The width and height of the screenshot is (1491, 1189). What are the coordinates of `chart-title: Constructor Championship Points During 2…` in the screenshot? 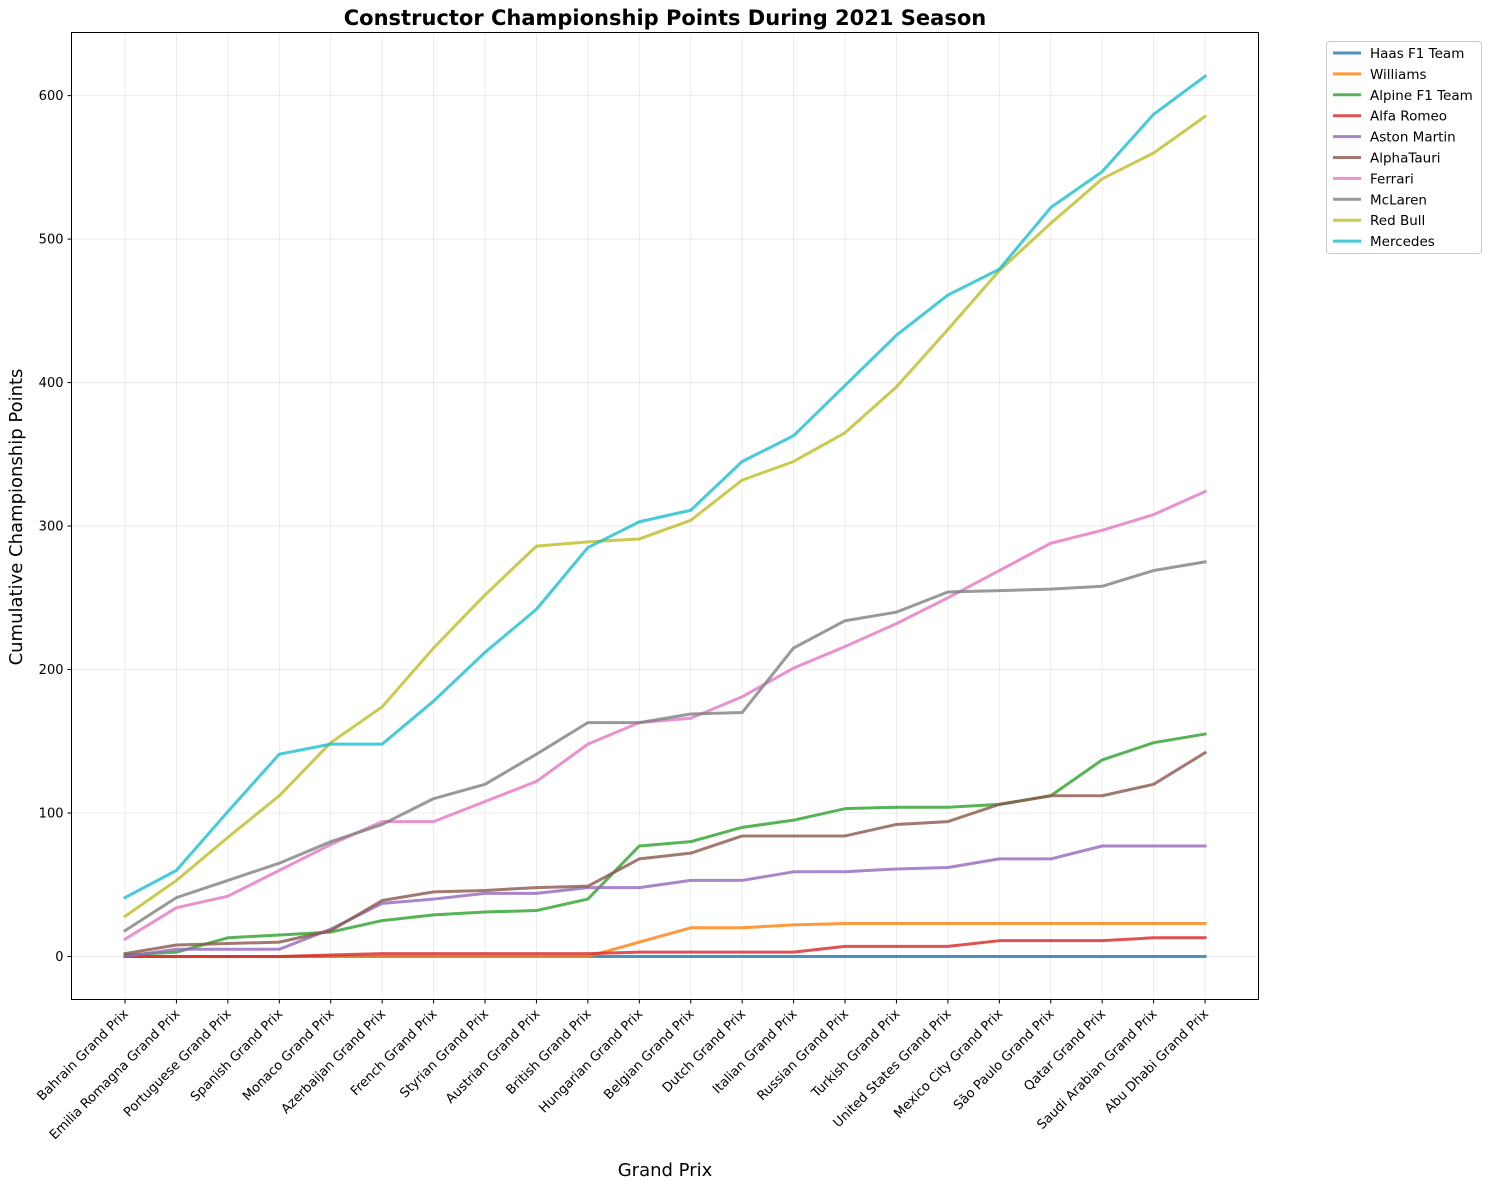 It's located at (665, 18).